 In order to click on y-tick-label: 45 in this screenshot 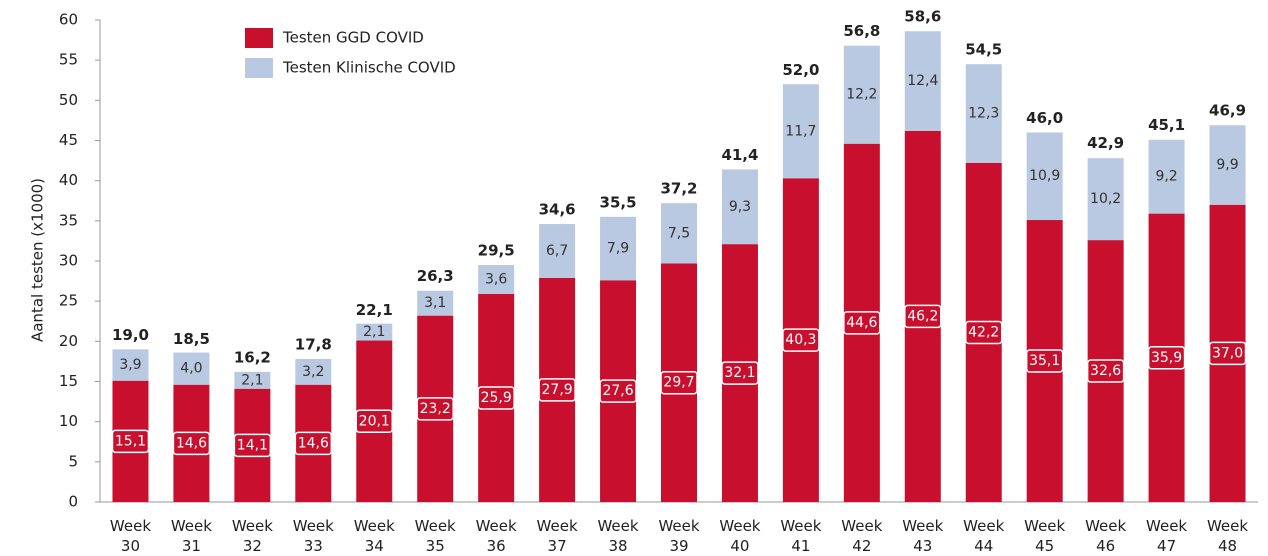, I will do `click(68, 140)`.